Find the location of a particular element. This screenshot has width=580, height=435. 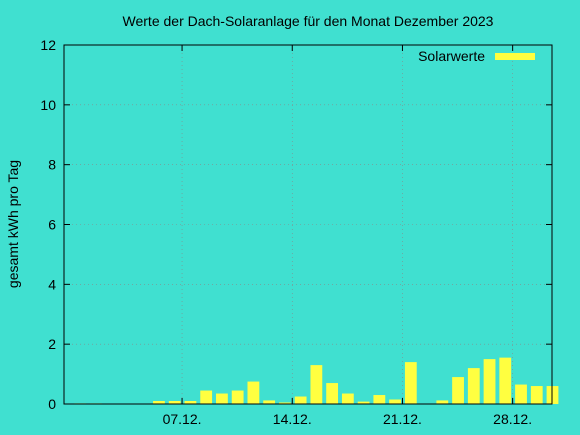

x-tick-label: 21.12. is located at coordinates (402, 419).